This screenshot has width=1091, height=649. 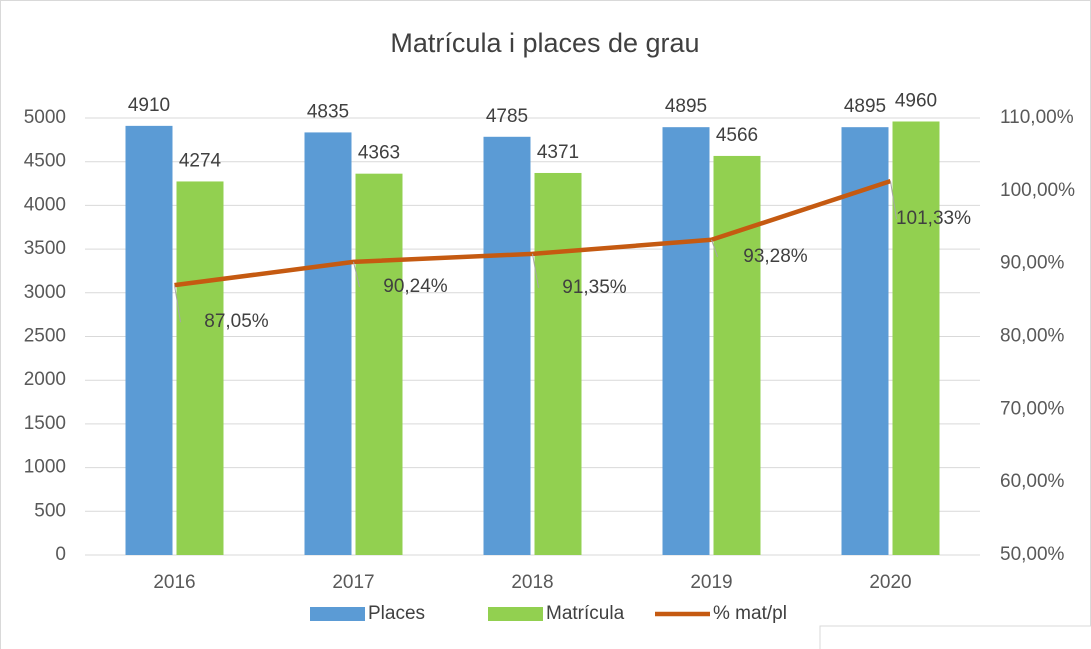 I want to click on x-tick-label: 2018, so click(x=532, y=582).